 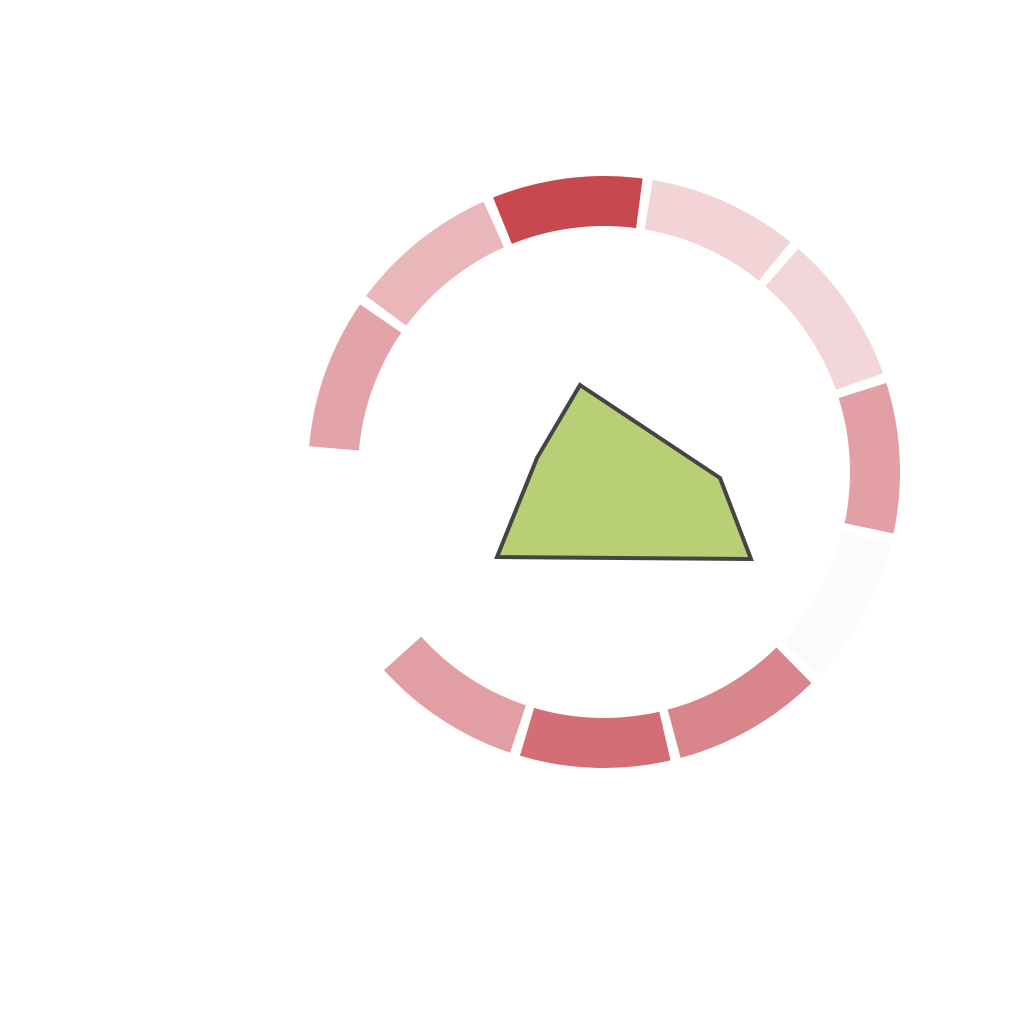 I want to click on center-polygon, so click(x=624, y=472).